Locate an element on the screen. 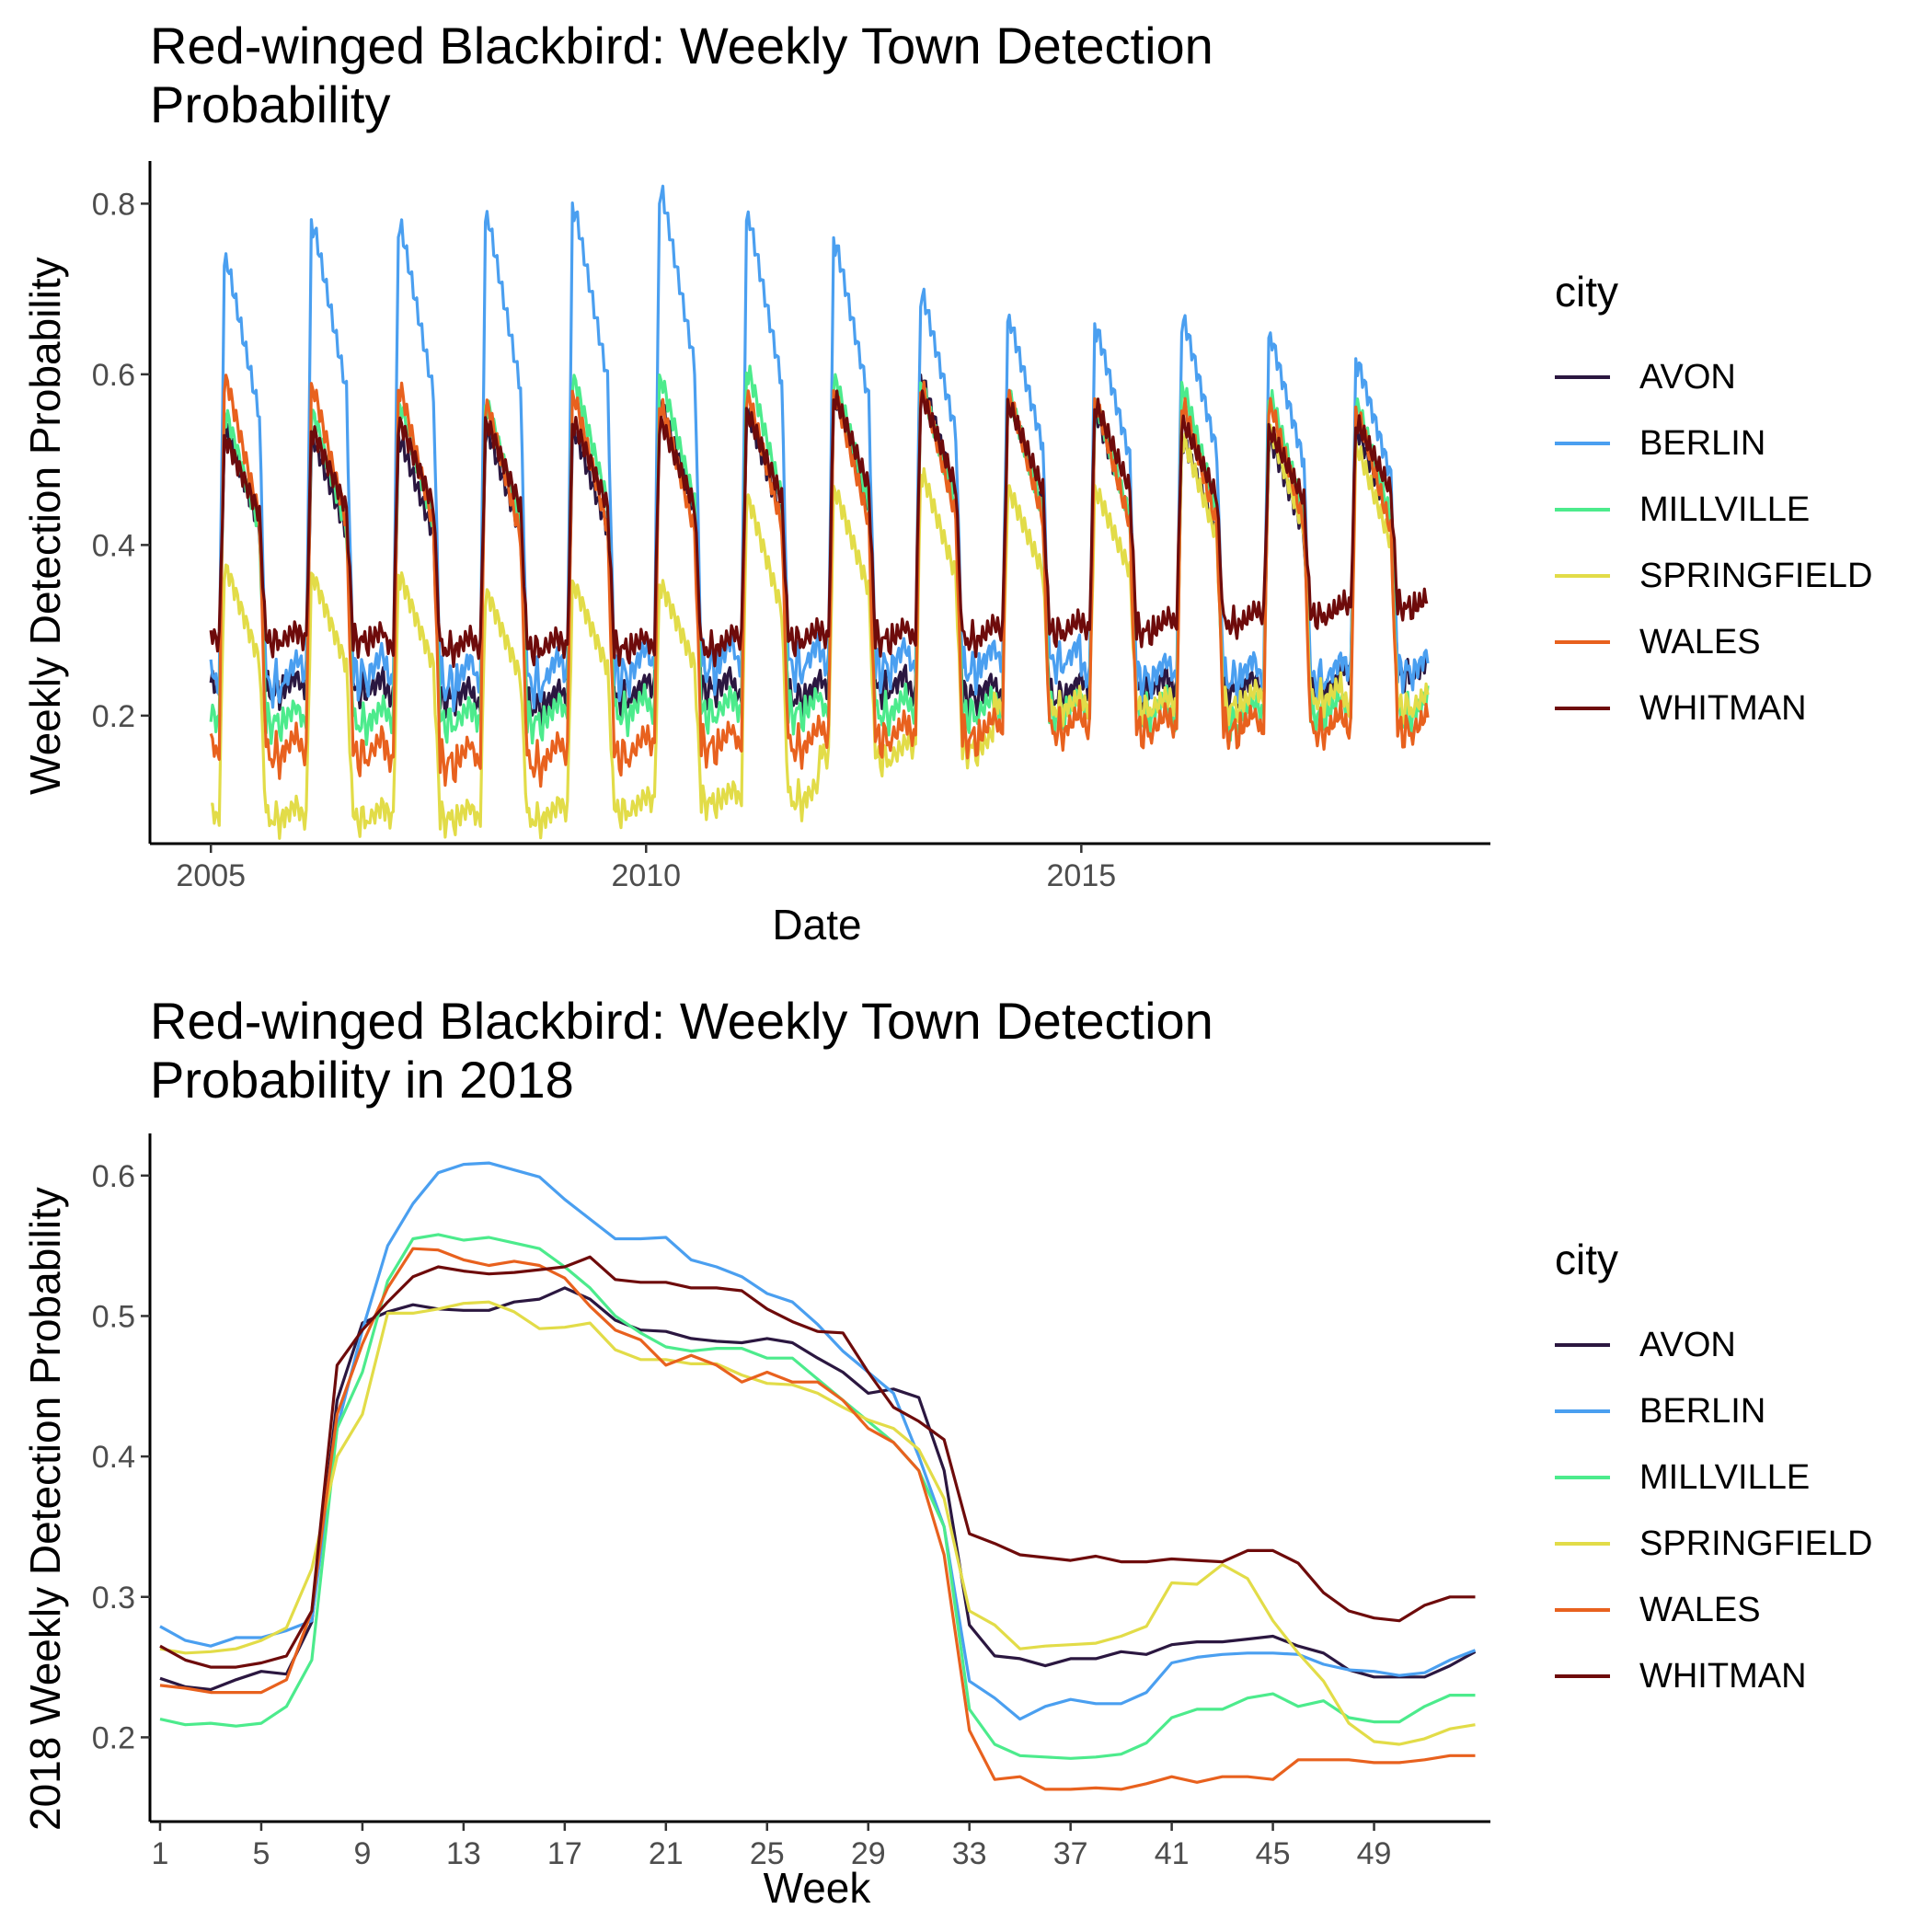 Image resolution: width=1932 pixels, height=1932 pixels. x-tick-label: 1 is located at coordinates (160, 1853).